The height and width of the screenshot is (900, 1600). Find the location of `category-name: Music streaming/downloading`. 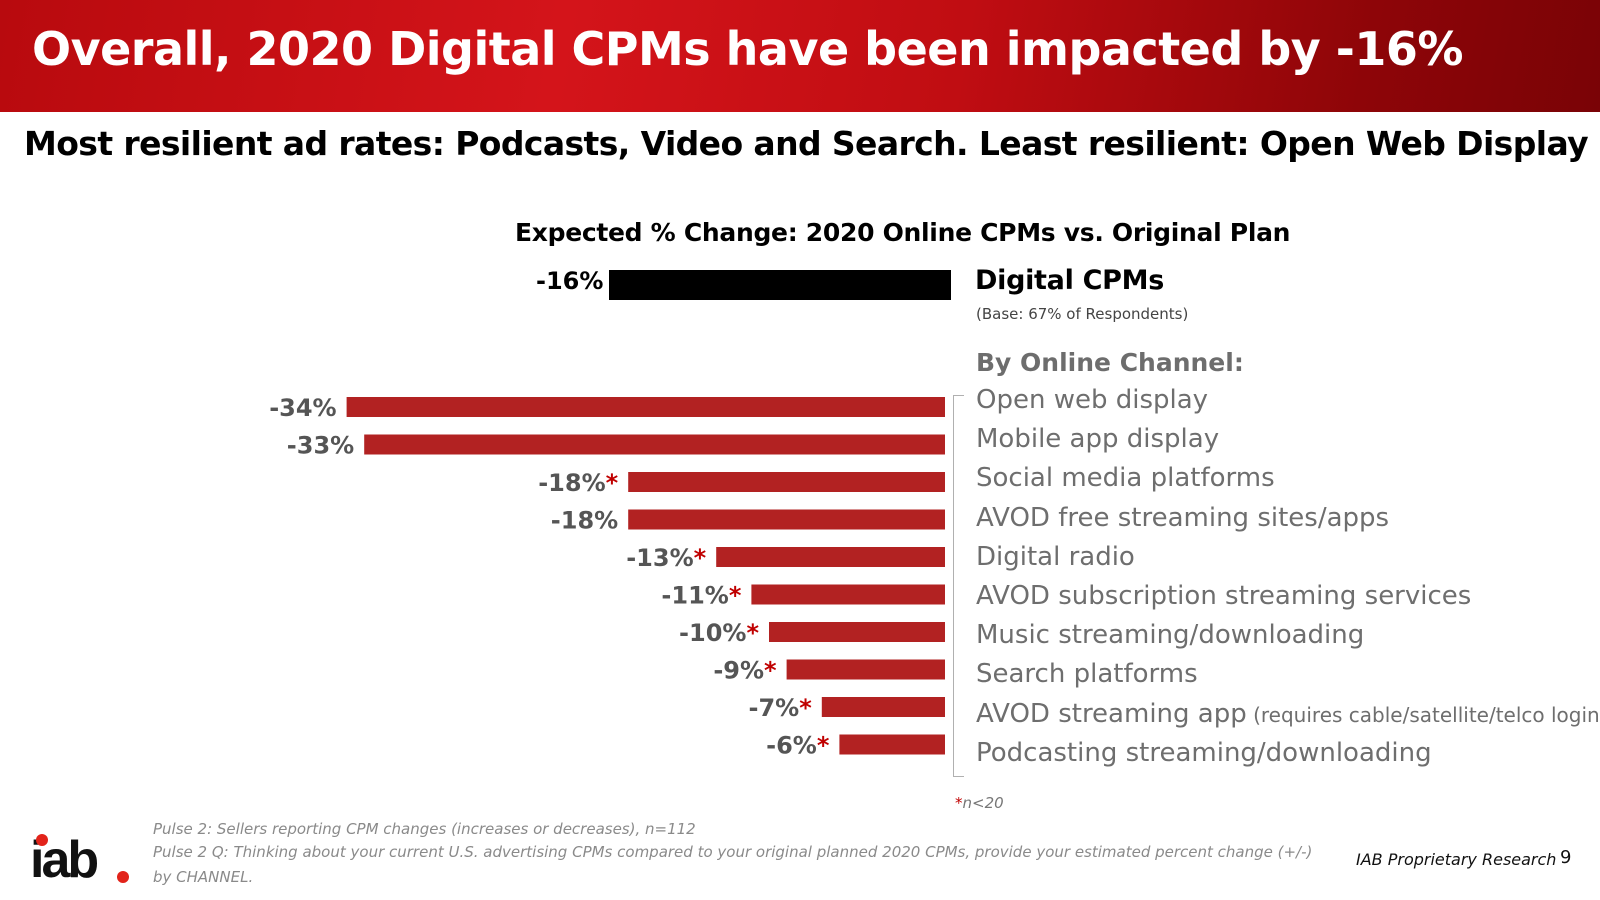

category-name: Music streaming/downloading is located at coordinates (1170, 635).